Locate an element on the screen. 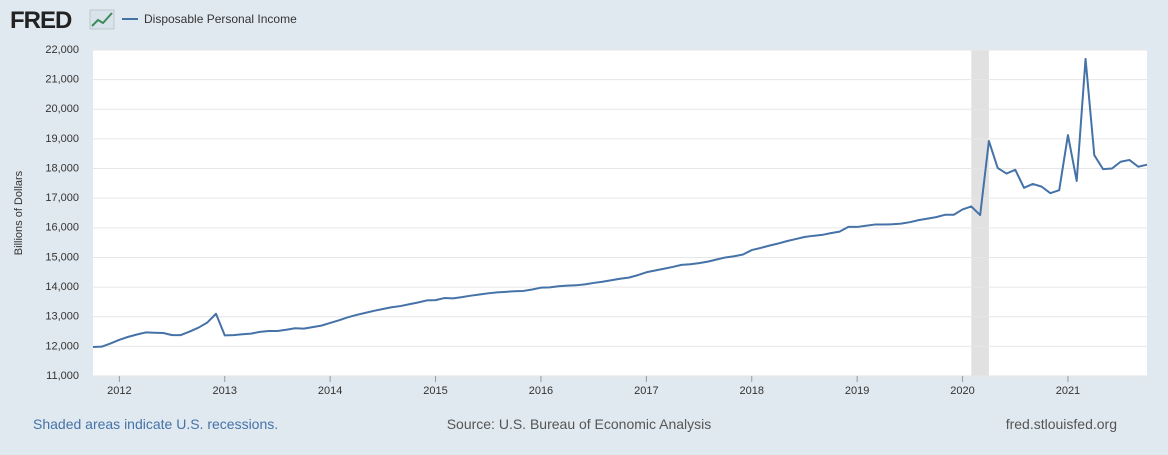 This screenshot has height=455, width=1168. x-tick-label: 2019 is located at coordinates (857, 391).